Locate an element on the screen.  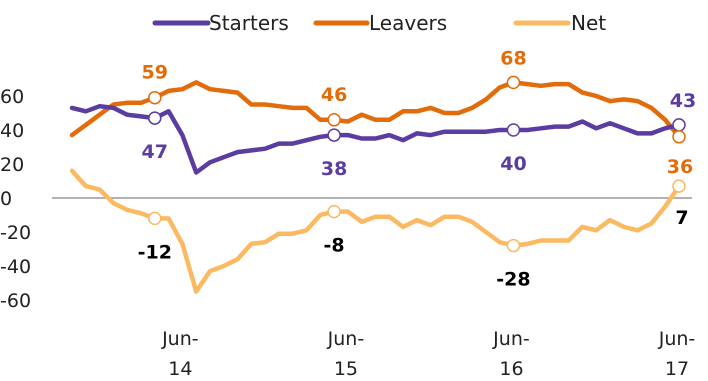
x-axis: Jun- 14 Jun- 15 Jun- 16 Jun- 17 is located at coordinates (428, 354).